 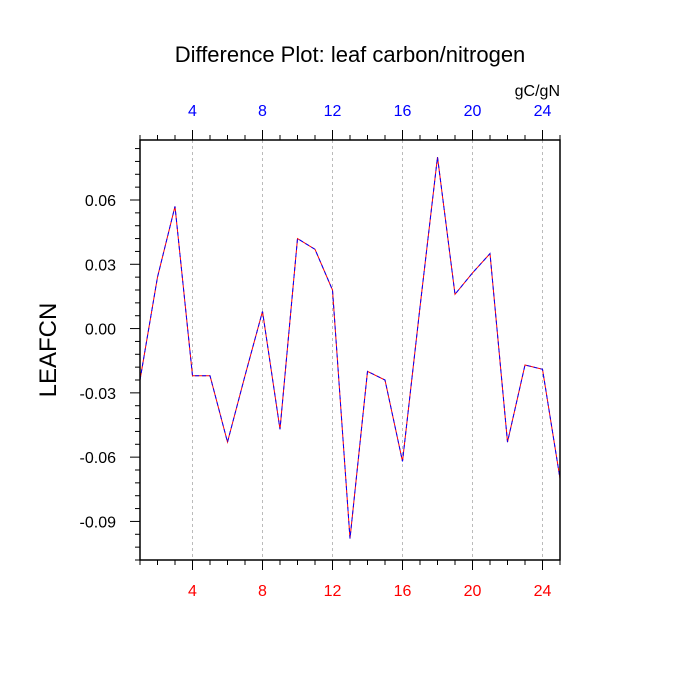 I want to click on x-tick-label-top: 16, so click(x=403, y=111).